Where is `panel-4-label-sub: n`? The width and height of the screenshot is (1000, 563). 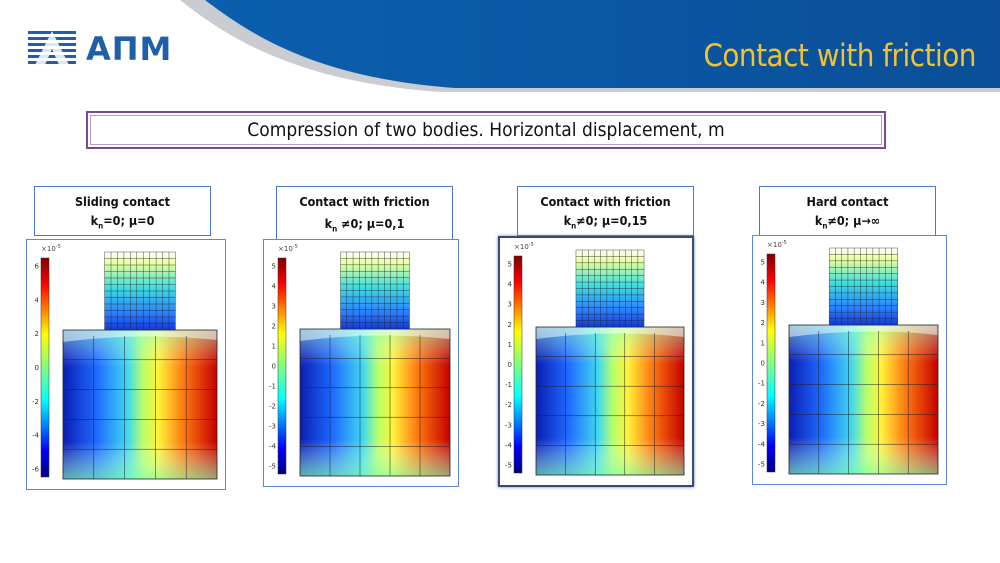
panel-4-label-sub: n is located at coordinates (825, 226).